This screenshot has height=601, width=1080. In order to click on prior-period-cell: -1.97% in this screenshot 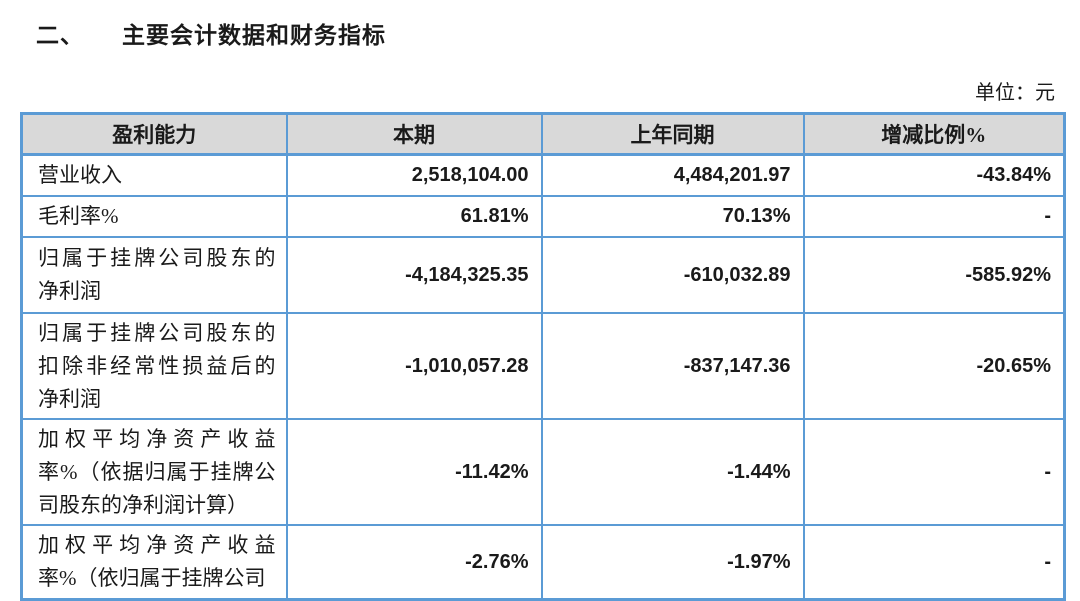, I will do `click(672, 562)`.